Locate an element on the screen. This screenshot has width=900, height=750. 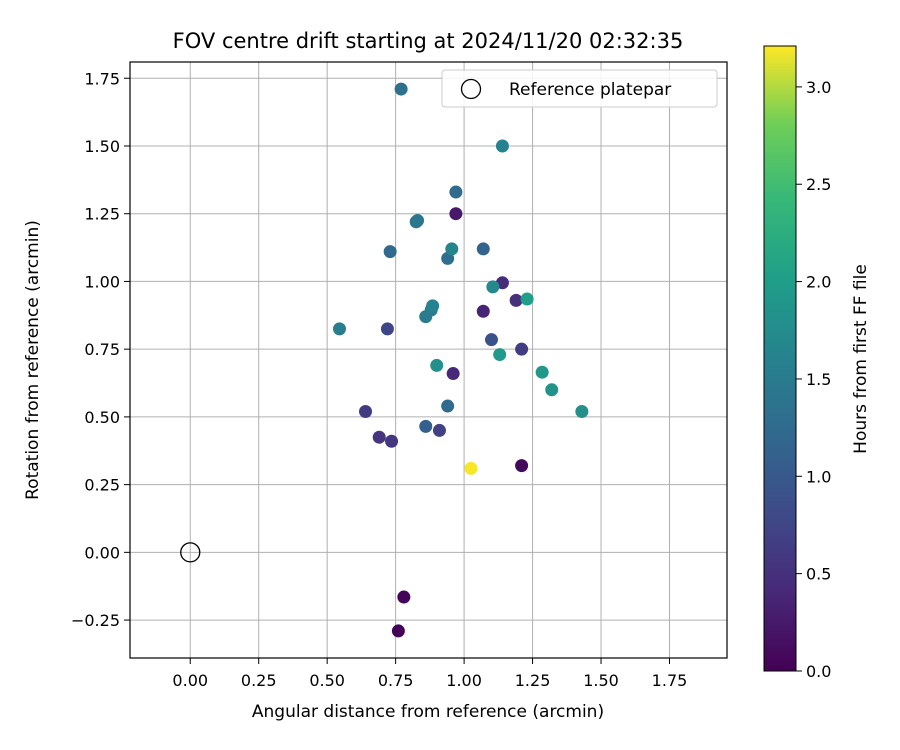
y-tick-label: 0.75 is located at coordinates (102, 349).